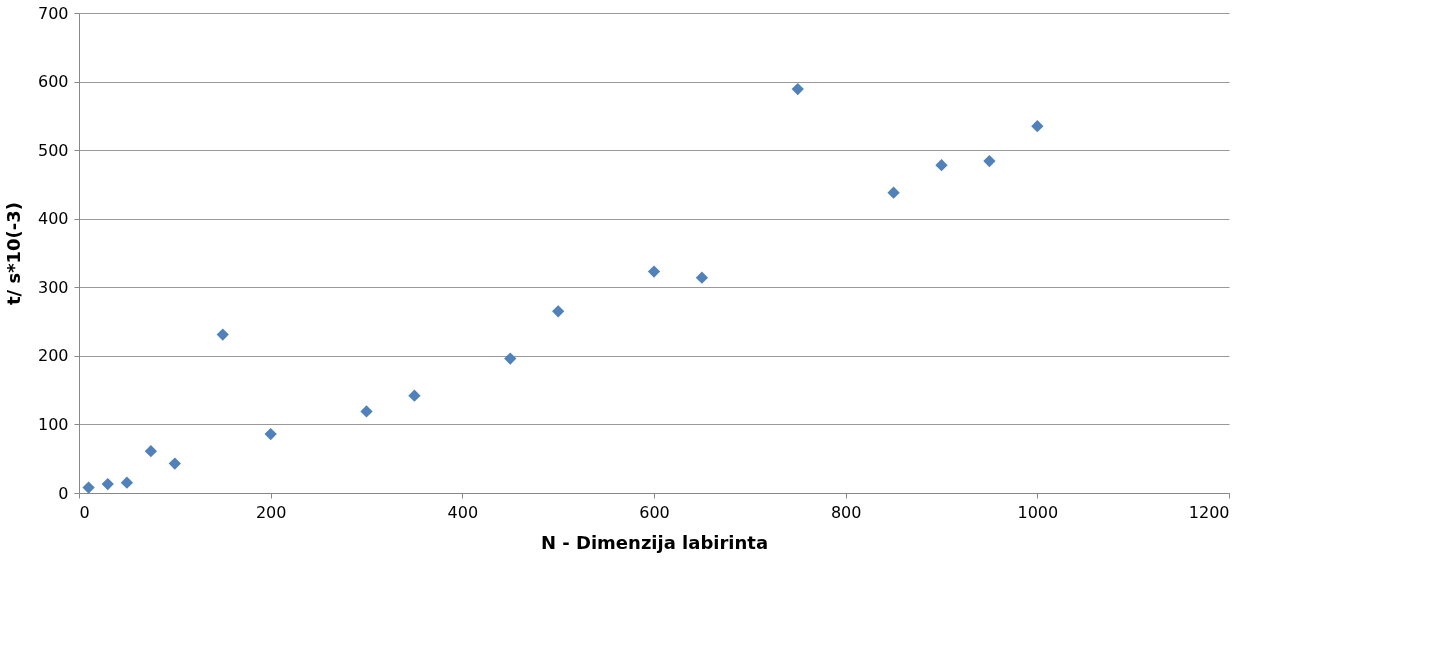 The image size is (1435, 650). Describe the element at coordinates (53, 287) in the screenshot. I see `y-tick-label: 300` at that location.